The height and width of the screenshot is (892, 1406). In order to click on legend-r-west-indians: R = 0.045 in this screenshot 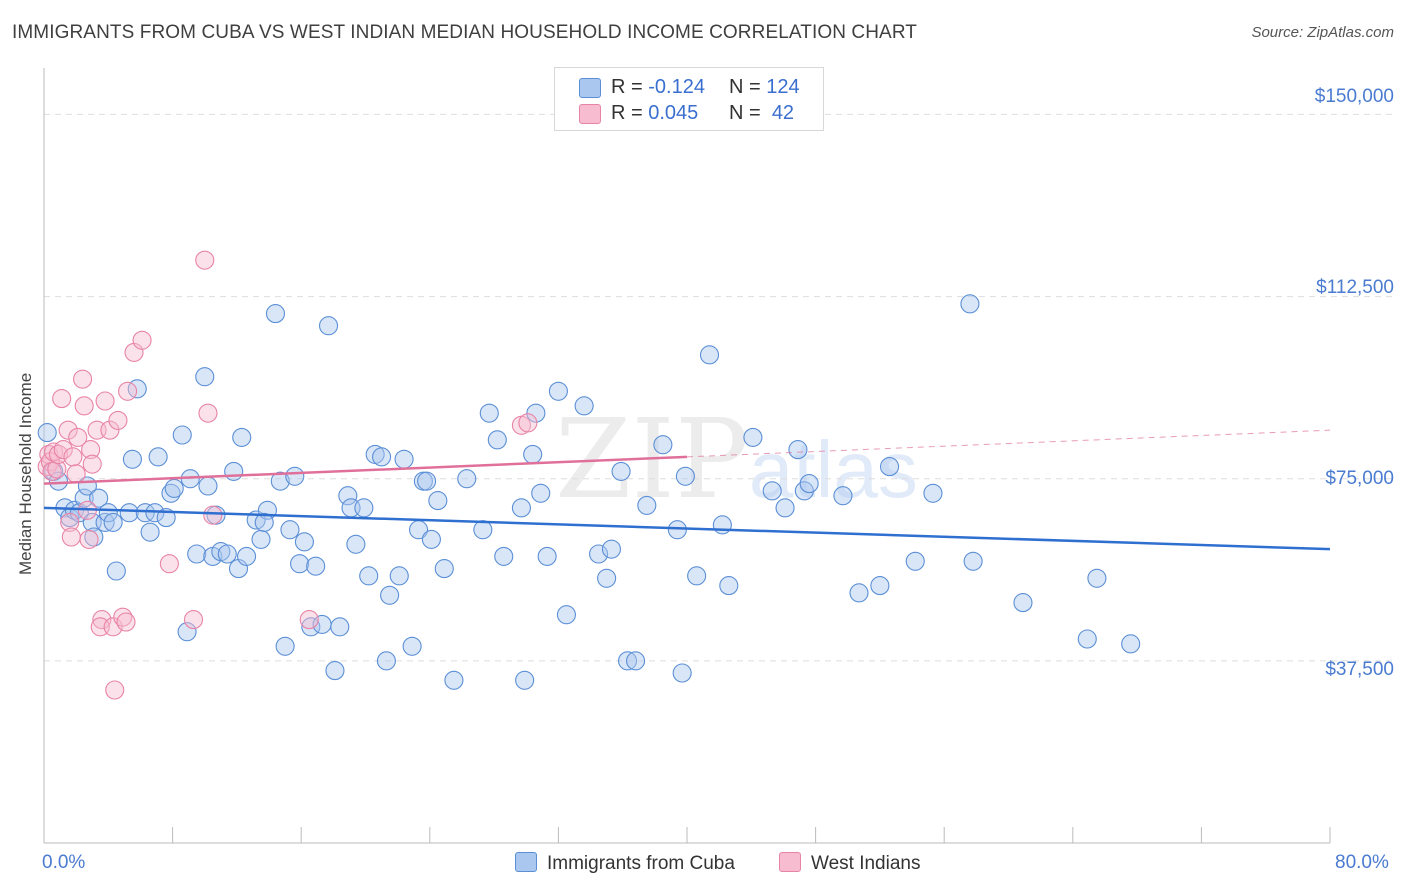, I will do `click(654, 113)`.